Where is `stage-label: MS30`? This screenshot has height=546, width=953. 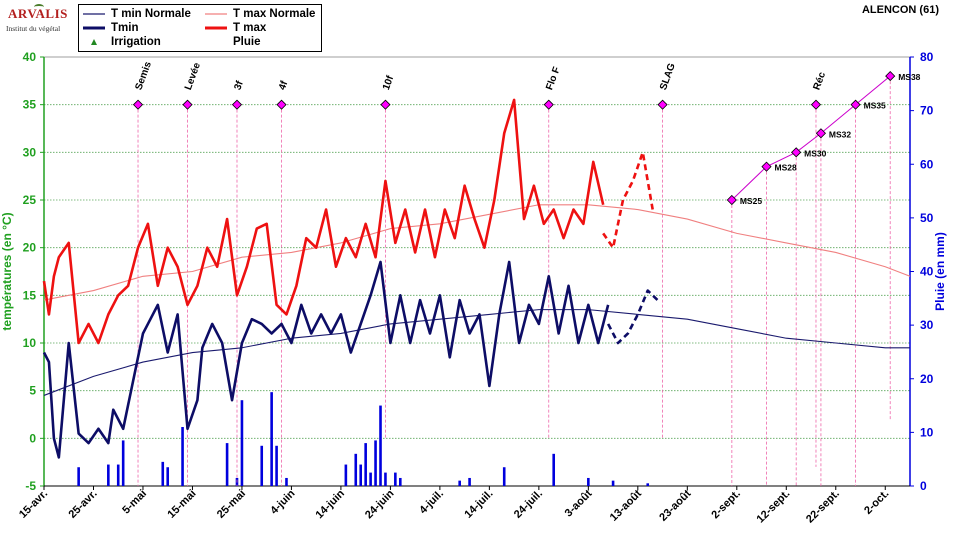
stage-label: MS30 is located at coordinates (815, 153).